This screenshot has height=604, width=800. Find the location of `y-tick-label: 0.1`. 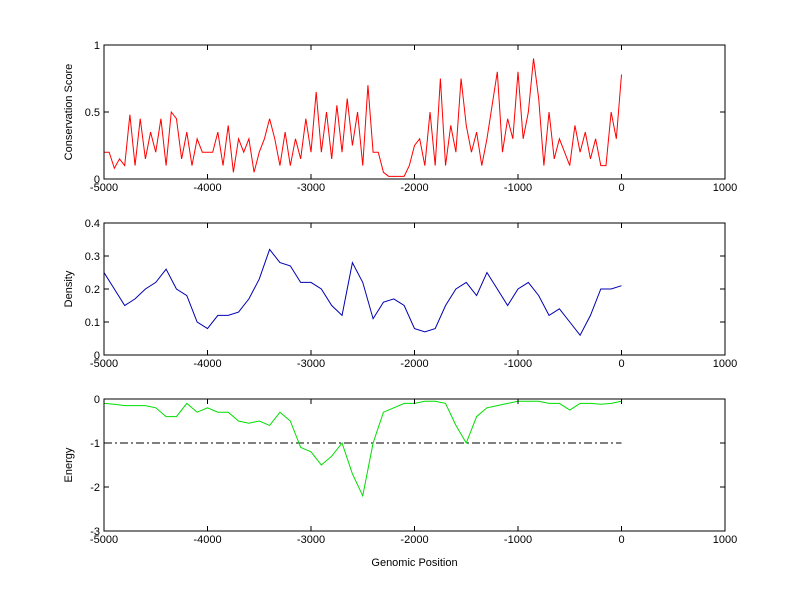

y-tick-label: 0.1 is located at coordinates (92, 323).